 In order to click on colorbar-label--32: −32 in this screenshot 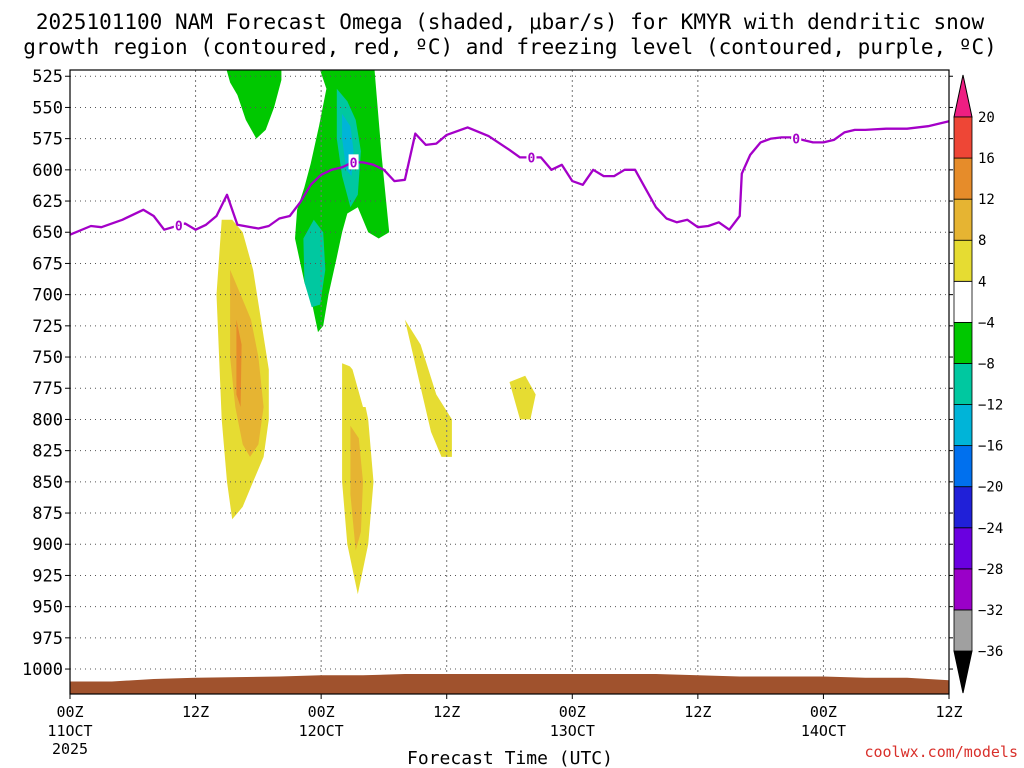, I will do `click(990, 611)`.